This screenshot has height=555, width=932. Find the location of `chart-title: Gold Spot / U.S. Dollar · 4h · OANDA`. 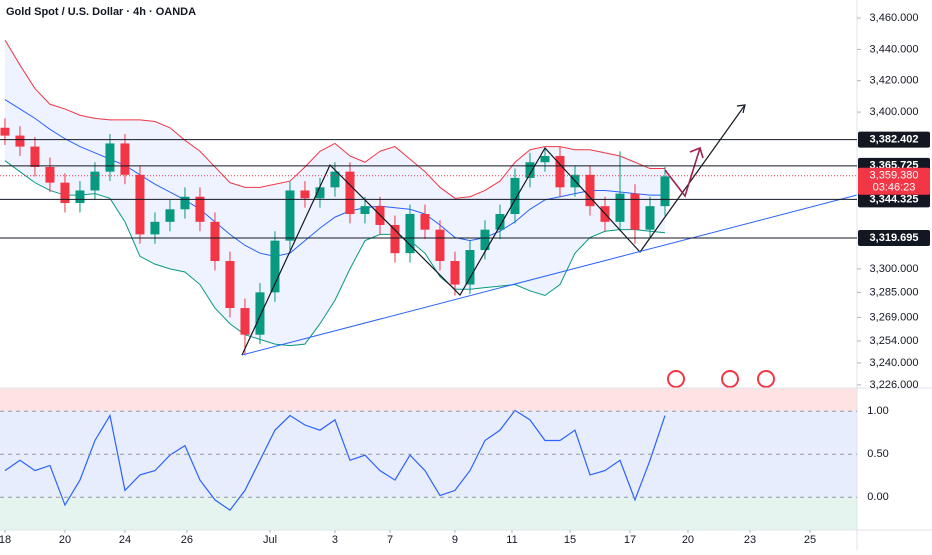

chart-title: Gold Spot / U.S. Dollar · 4h · OANDA is located at coordinates (101, 12).